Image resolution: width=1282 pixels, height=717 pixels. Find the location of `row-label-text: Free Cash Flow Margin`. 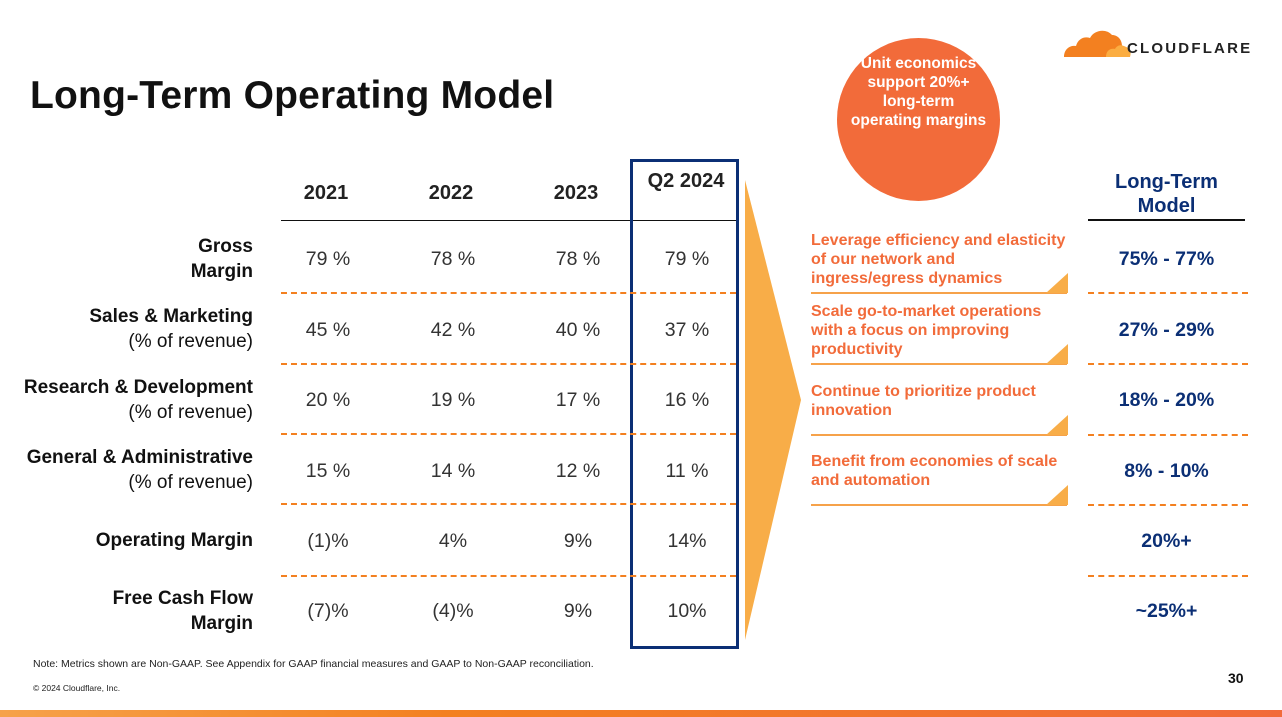

row-label-text: Free Cash Flow Margin is located at coordinates (182, 611).